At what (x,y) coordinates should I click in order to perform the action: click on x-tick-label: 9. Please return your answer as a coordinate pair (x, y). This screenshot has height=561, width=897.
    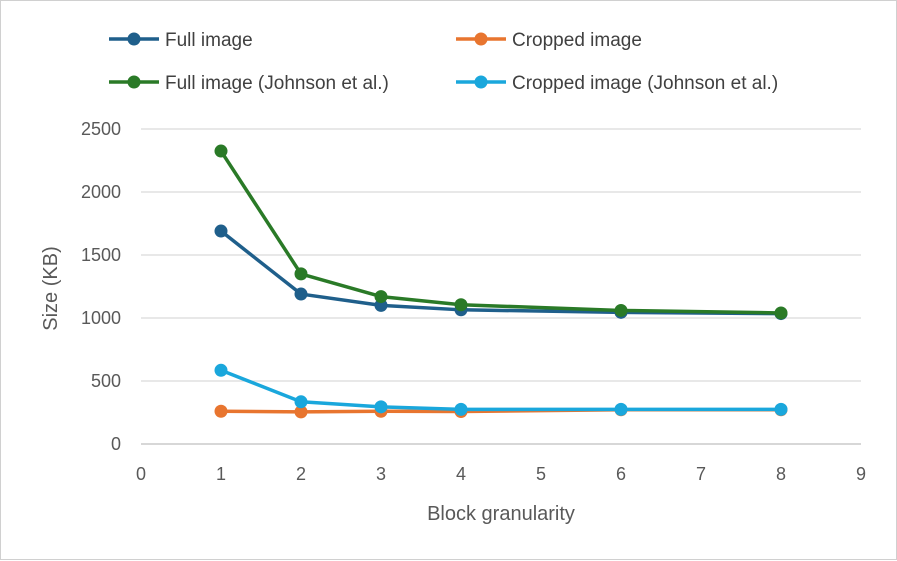
    Looking at the image, I should click on (861, 474).